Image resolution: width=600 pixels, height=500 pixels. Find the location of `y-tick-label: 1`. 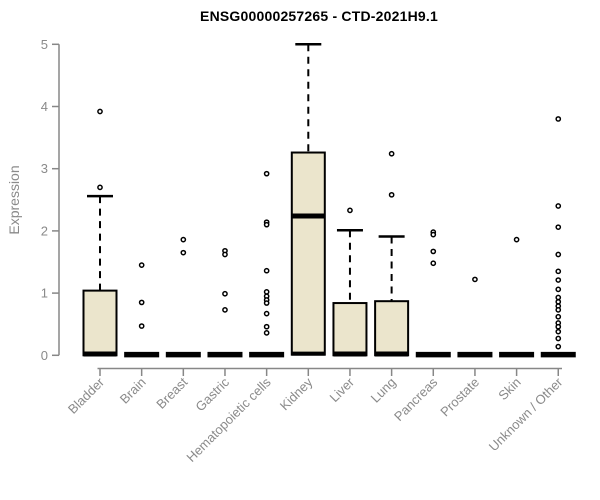

y-tick-label: 1 is located at coordinates (44, 293).